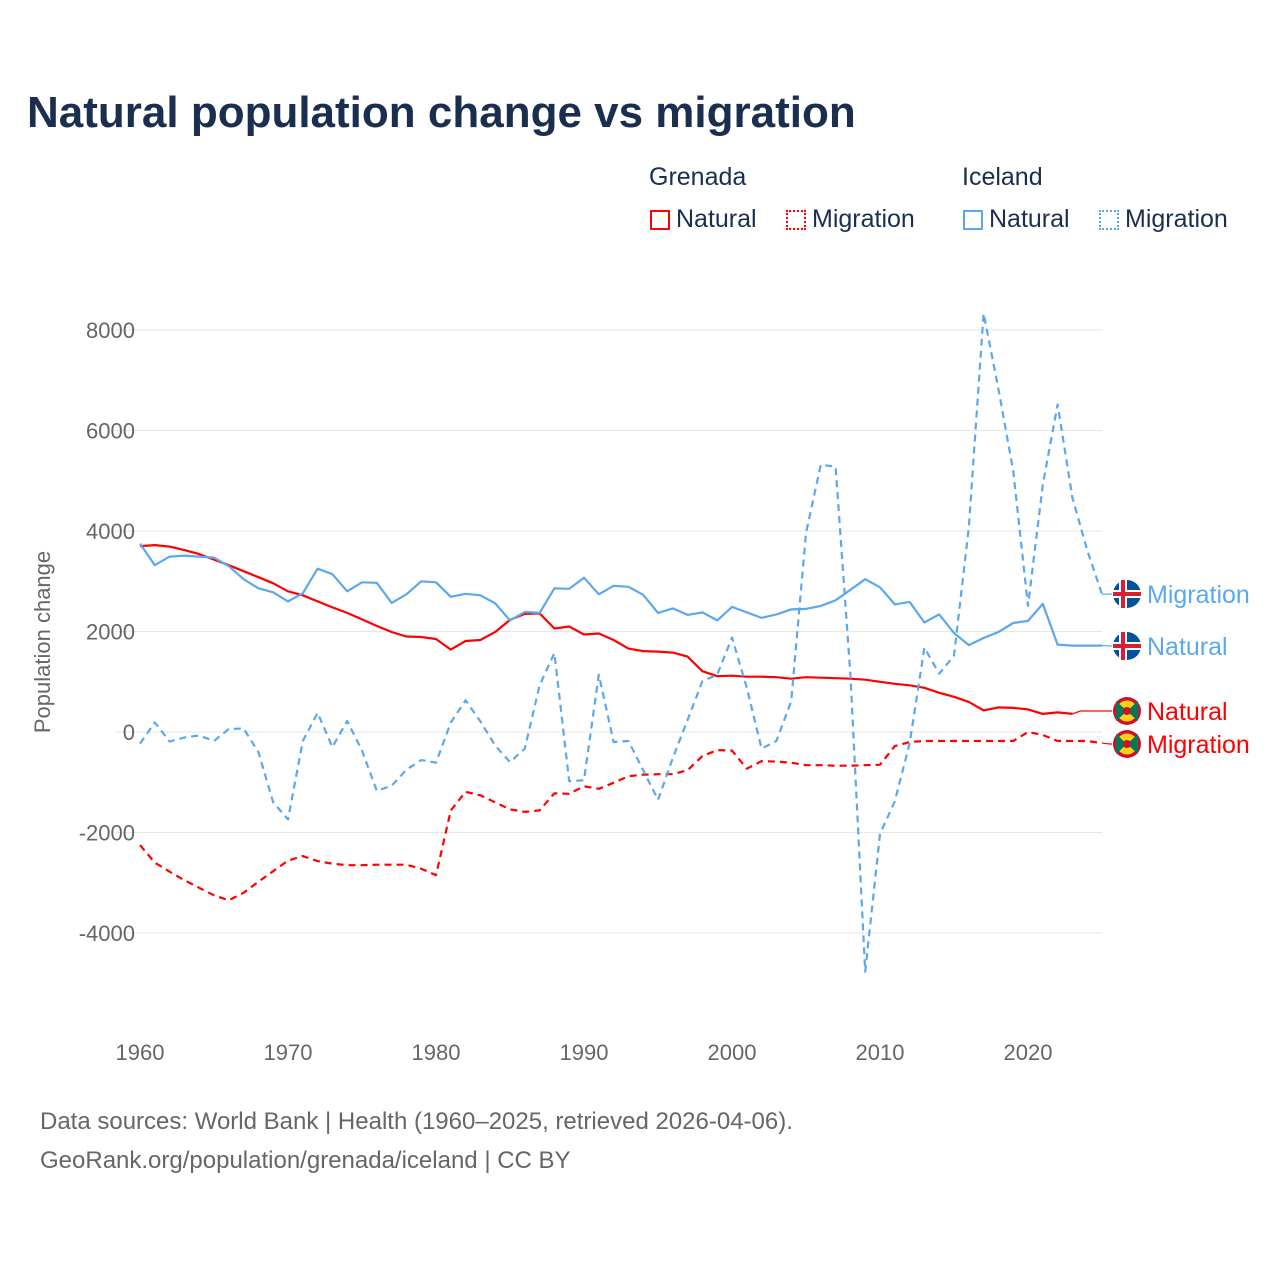 This screenshot has height=1280, width=1280. Describe the element at coordinates (620, 594) in the screenshot. I see `series-line-iceland-natural` at that location.